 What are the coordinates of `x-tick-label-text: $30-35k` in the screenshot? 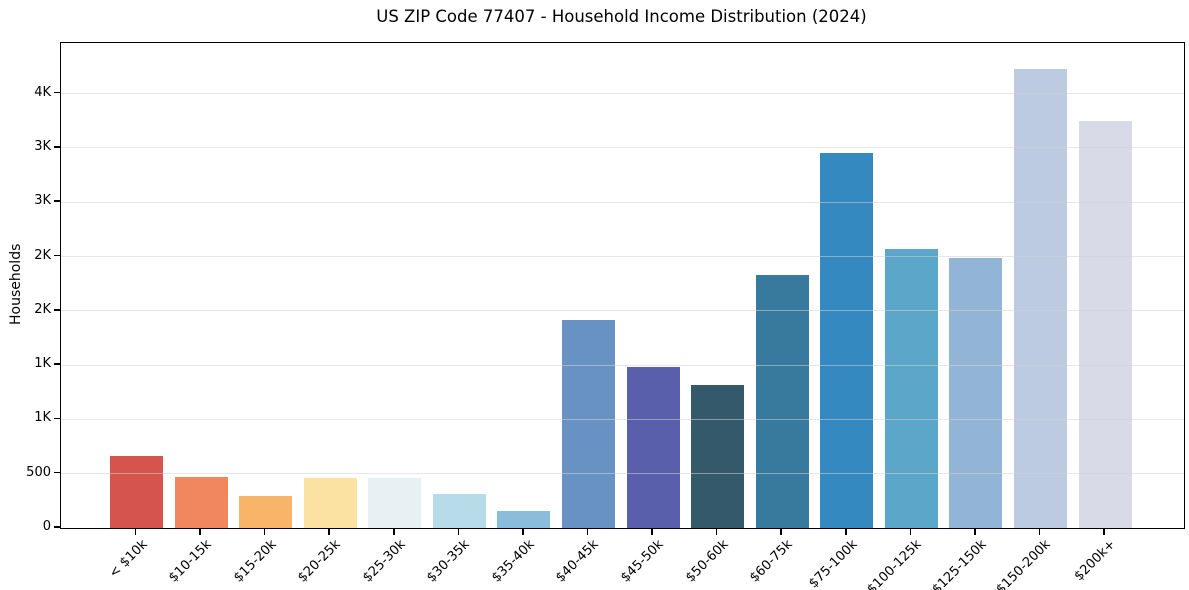 It's located at (448, 561).